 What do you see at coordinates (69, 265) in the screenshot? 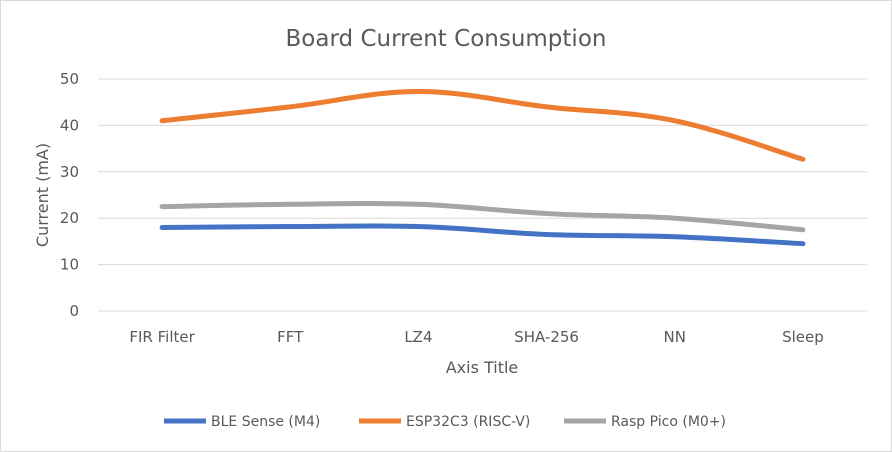
I see `y-tick-label: 10` at bounding box center [69, 265].